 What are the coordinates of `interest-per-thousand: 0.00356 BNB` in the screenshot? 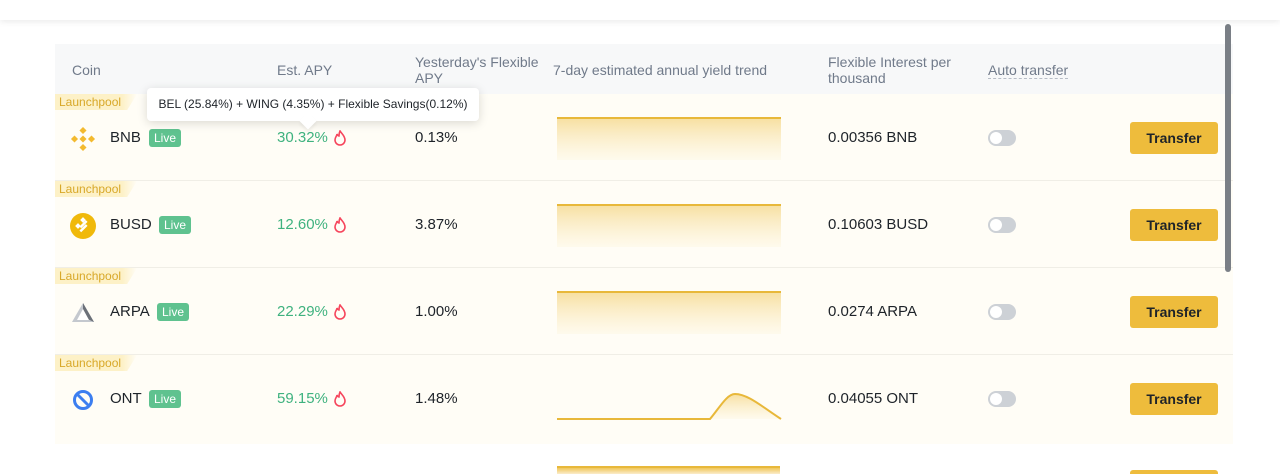 It's located at (873, 137).